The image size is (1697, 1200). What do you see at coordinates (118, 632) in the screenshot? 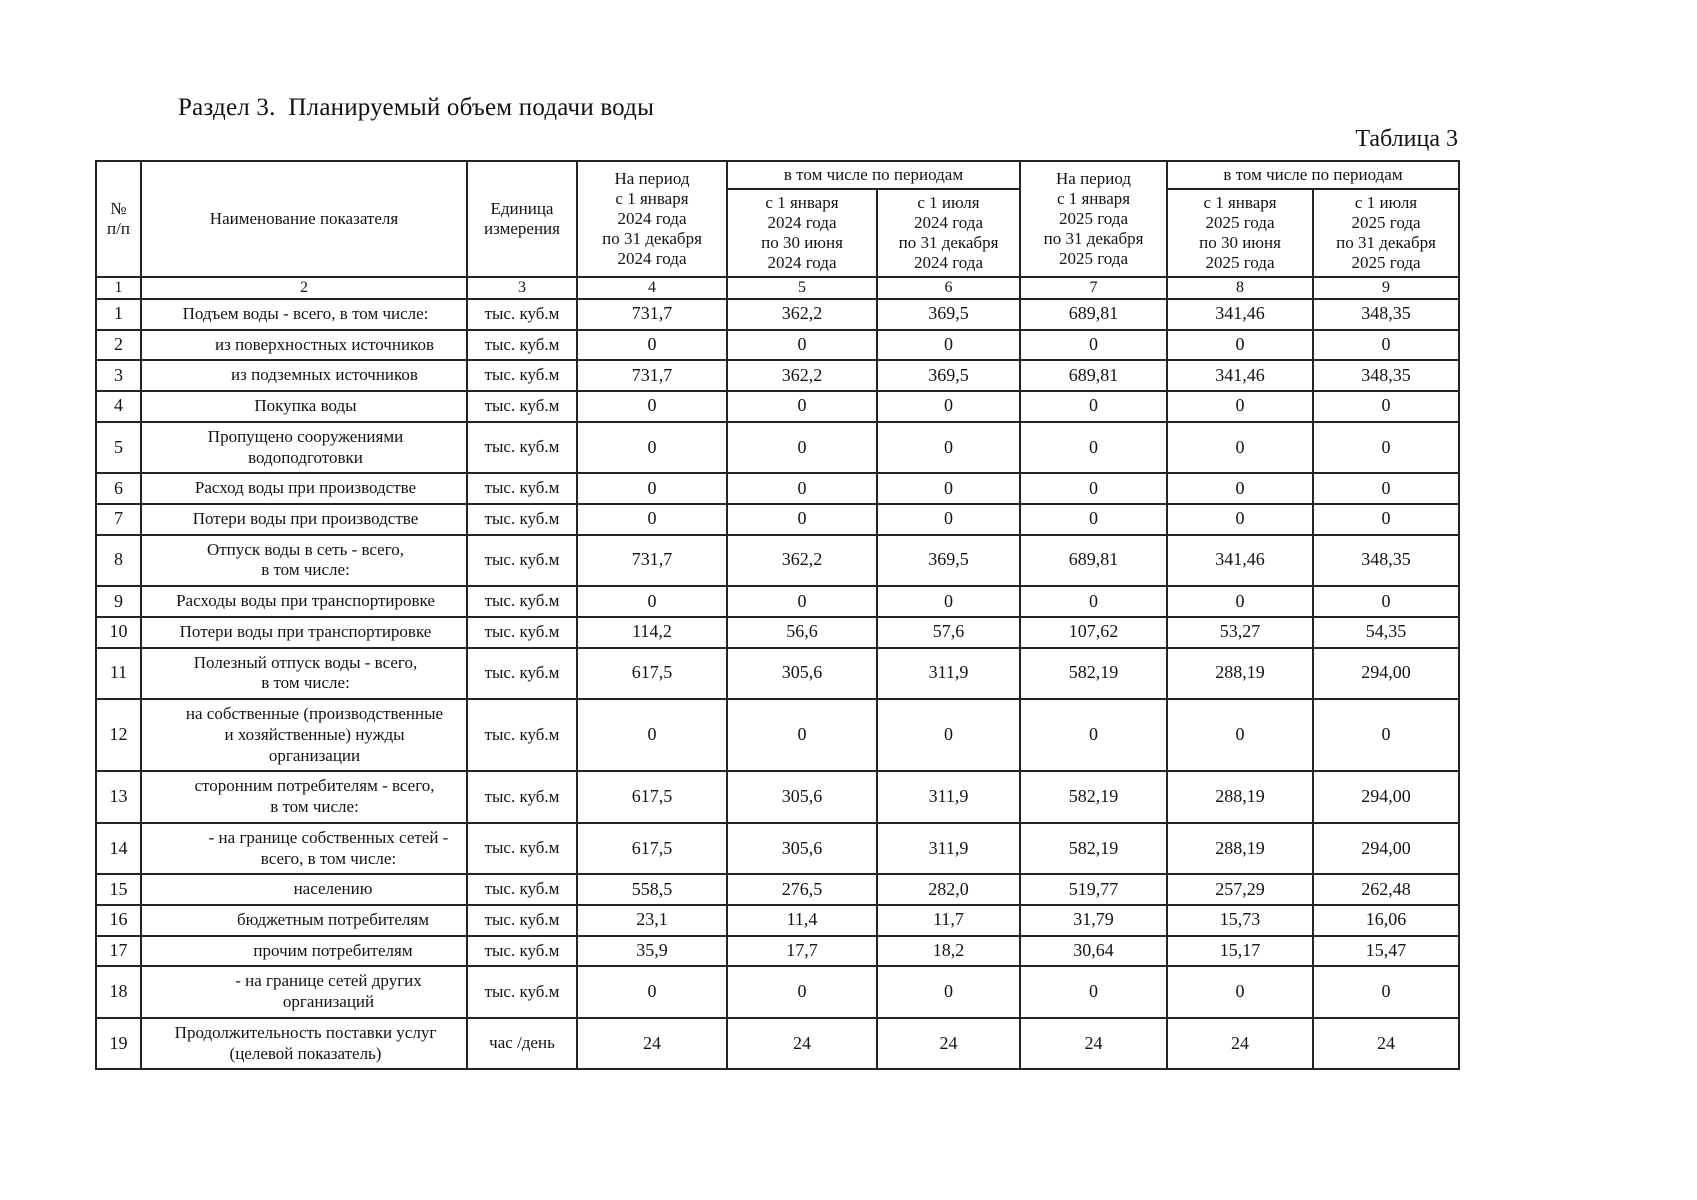
I see `row-number-cell: 10` at bounding box center [118, 632].